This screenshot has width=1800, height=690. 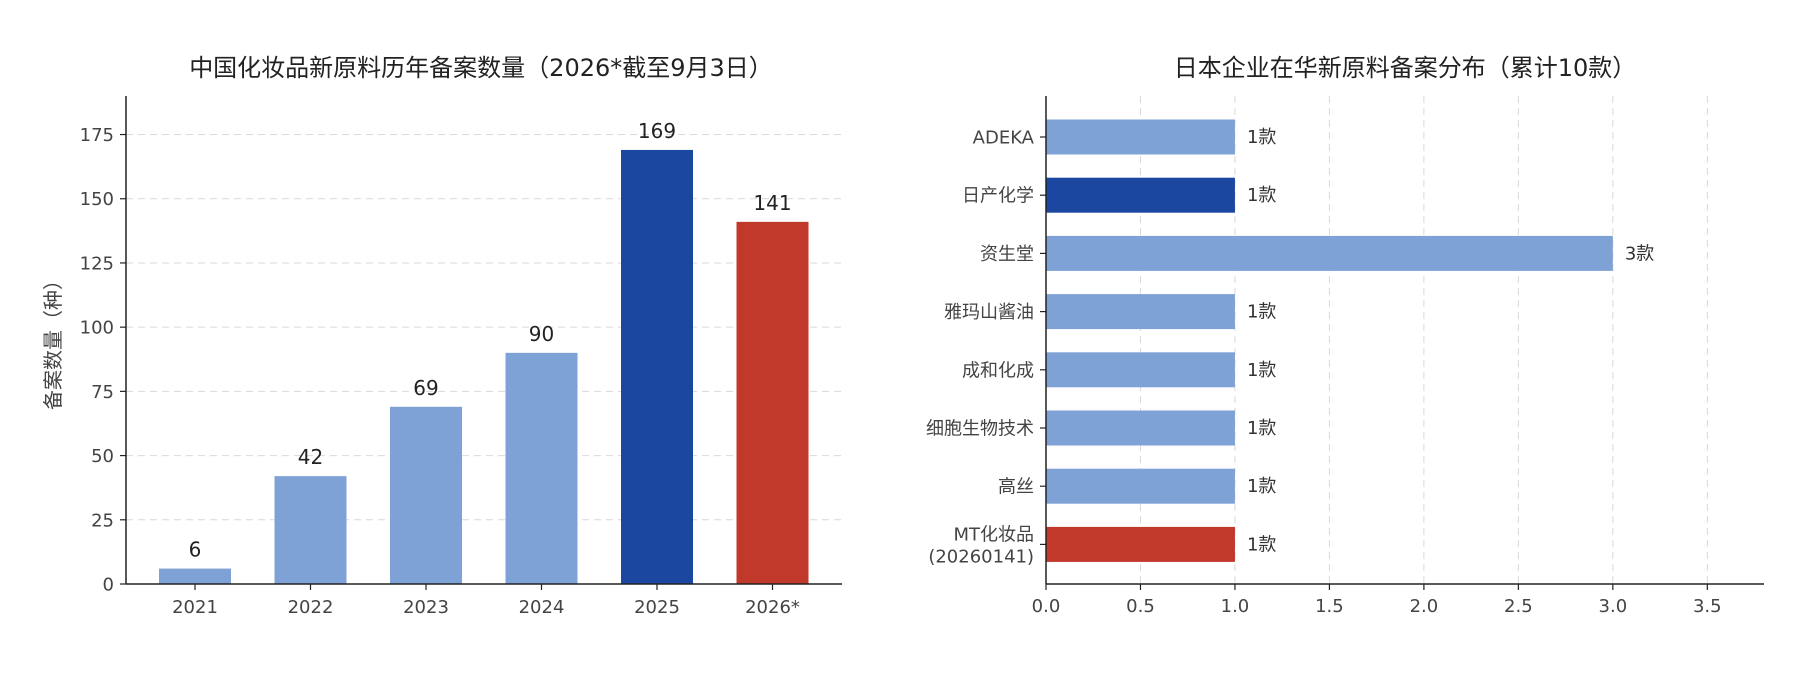 What do you see at coordinates (103, 360) in the screenshot?
I see `y-tick-labels: 0 25 50 75 100 125 150 175` at bounding box center [103, 360].